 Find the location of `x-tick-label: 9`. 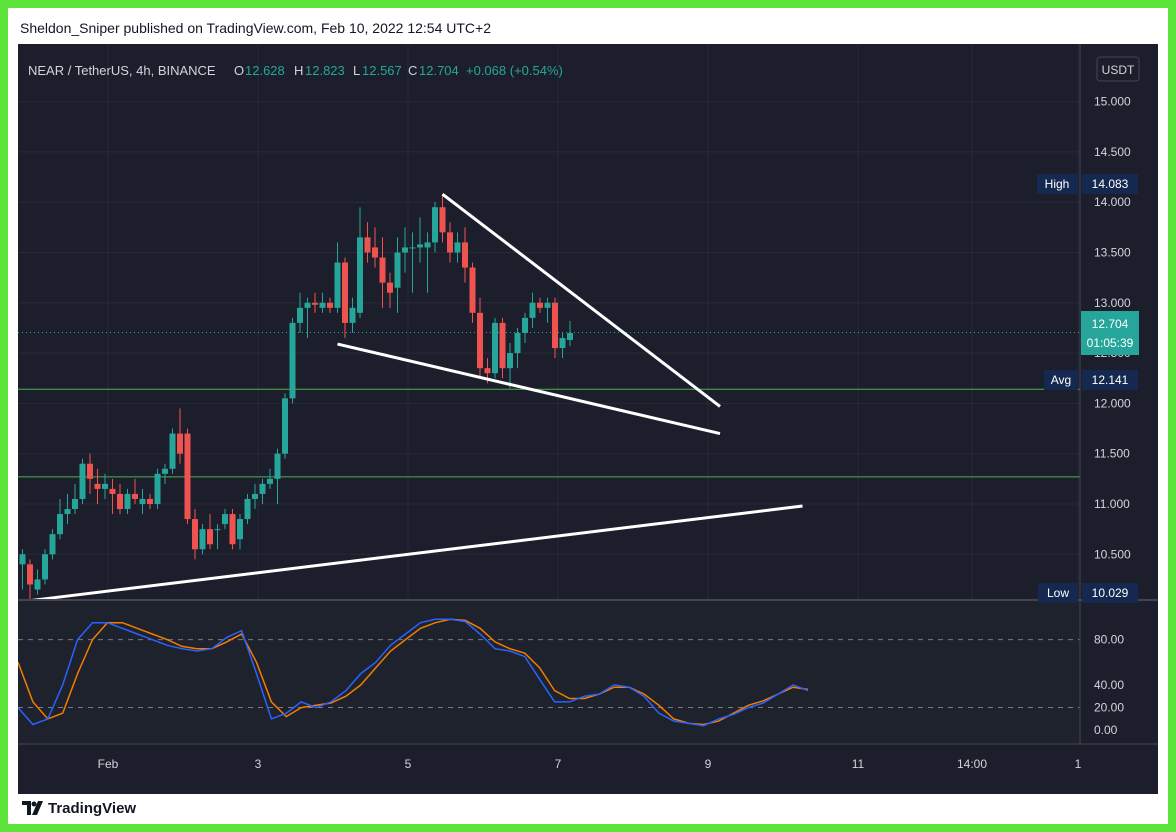

x-tick-label: 9 is located at coordinates (708, 764).